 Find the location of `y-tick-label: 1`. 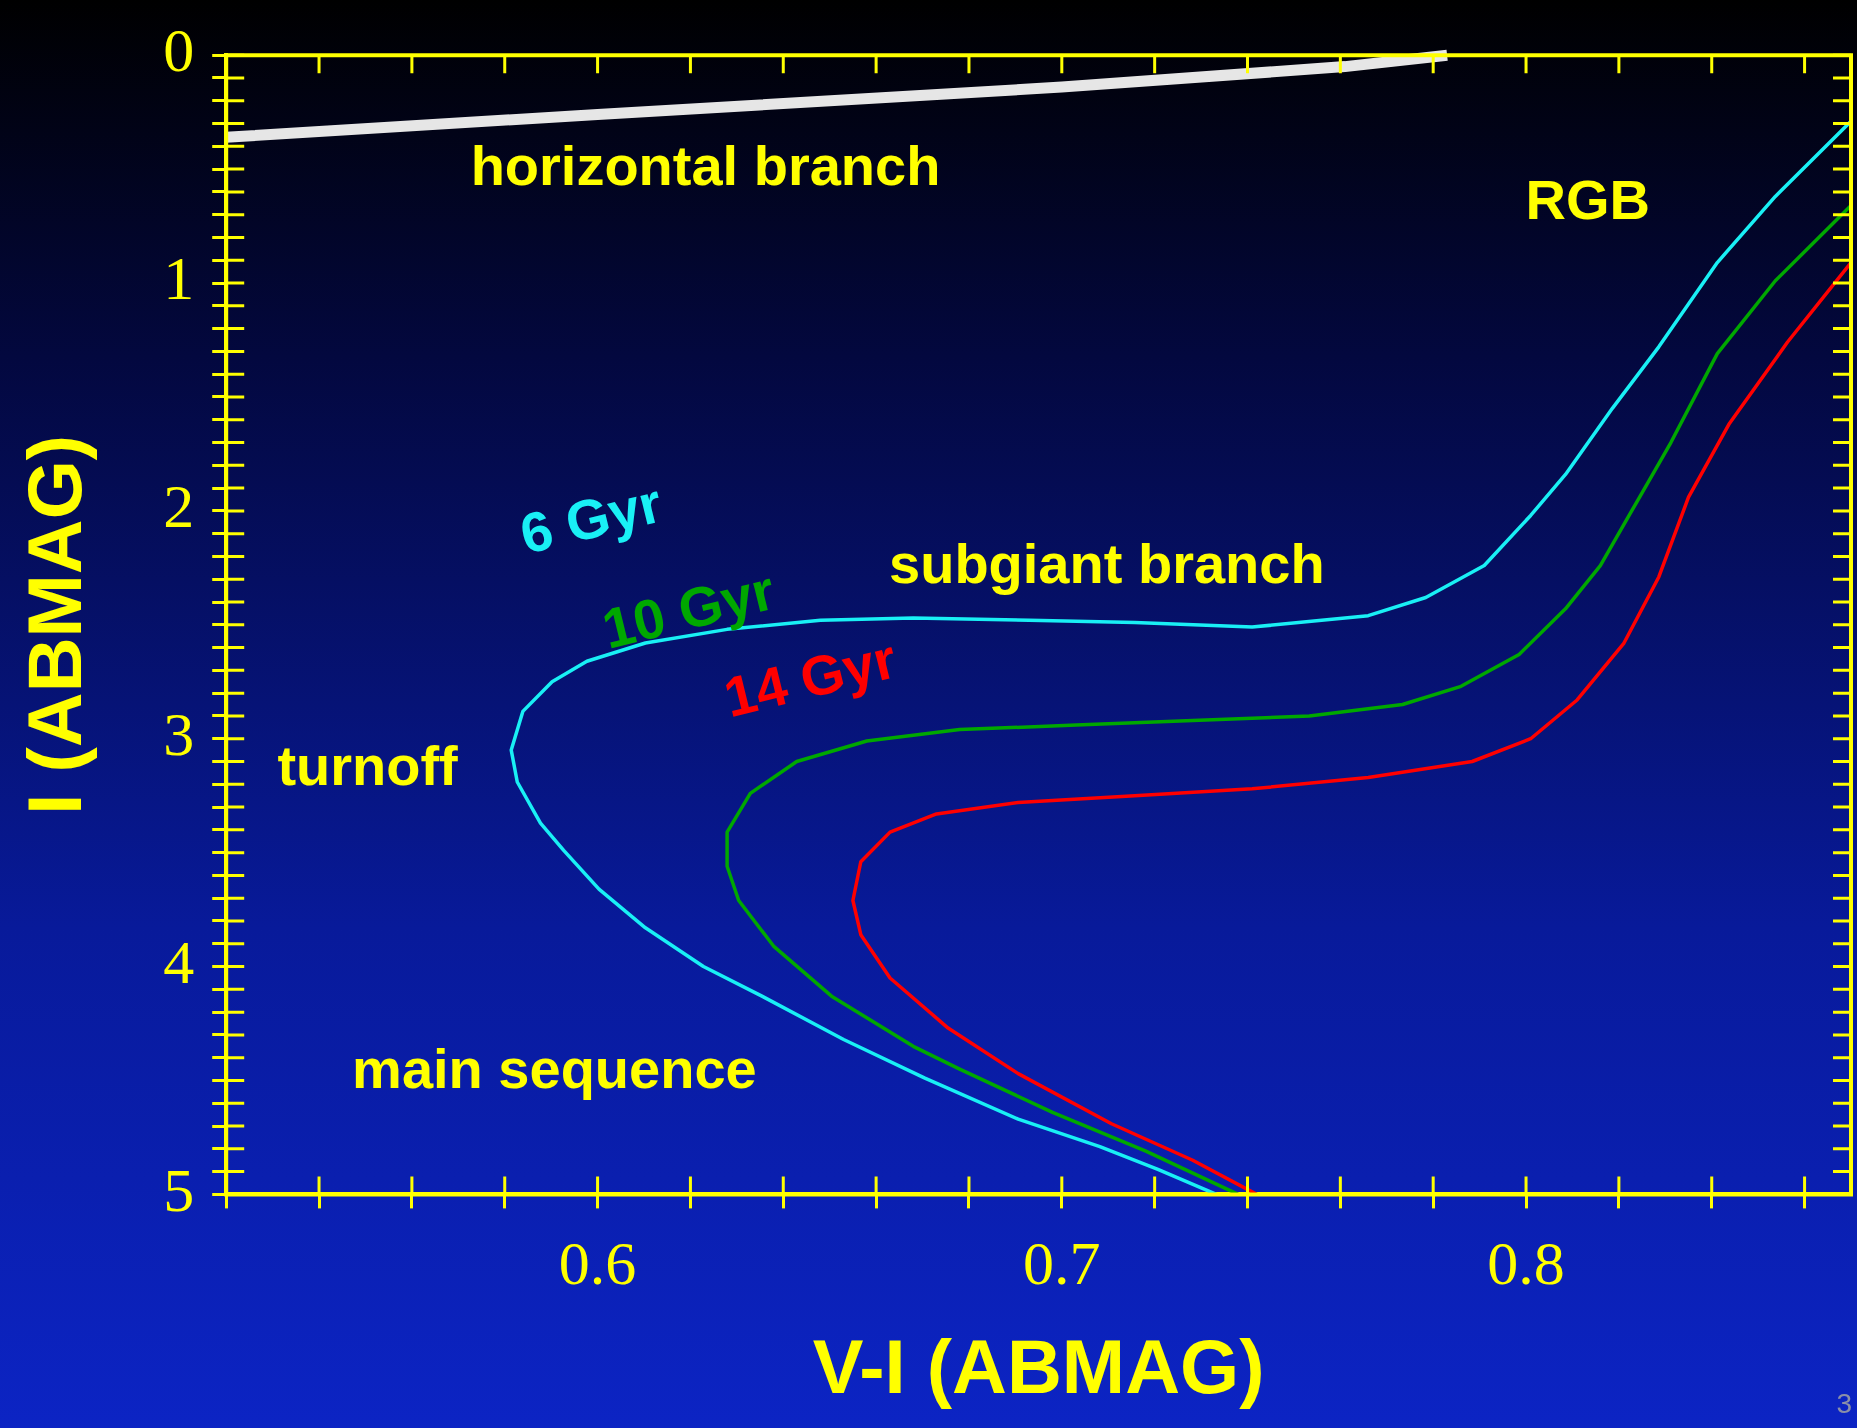

y-tick-label: 1 is located at coordinates (179, 278).